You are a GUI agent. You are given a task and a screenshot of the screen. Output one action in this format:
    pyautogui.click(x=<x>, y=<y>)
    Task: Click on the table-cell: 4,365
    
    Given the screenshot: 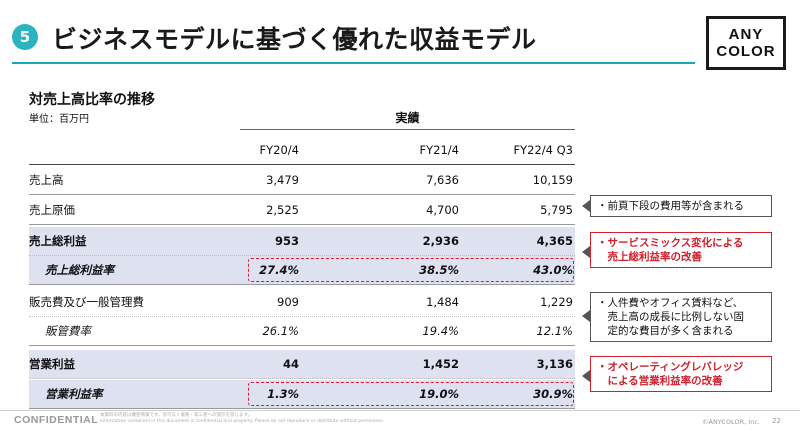 What is the action you would take?
    pyautogui.click(x=554, y=241)
    